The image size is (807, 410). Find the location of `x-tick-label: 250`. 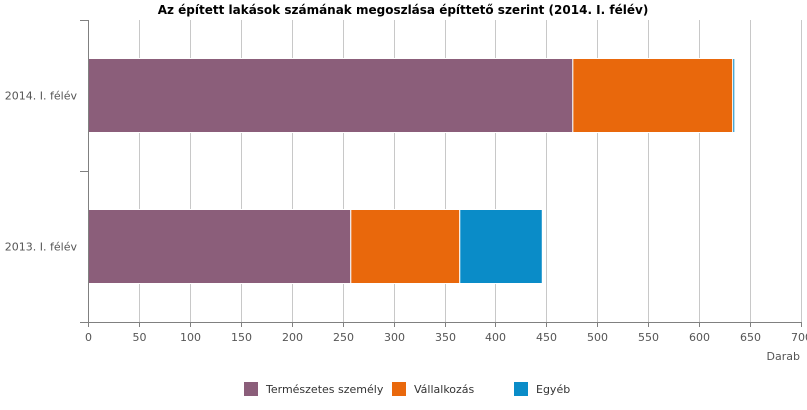

x-tick-label: 250 is located at coordinates (343, 337).